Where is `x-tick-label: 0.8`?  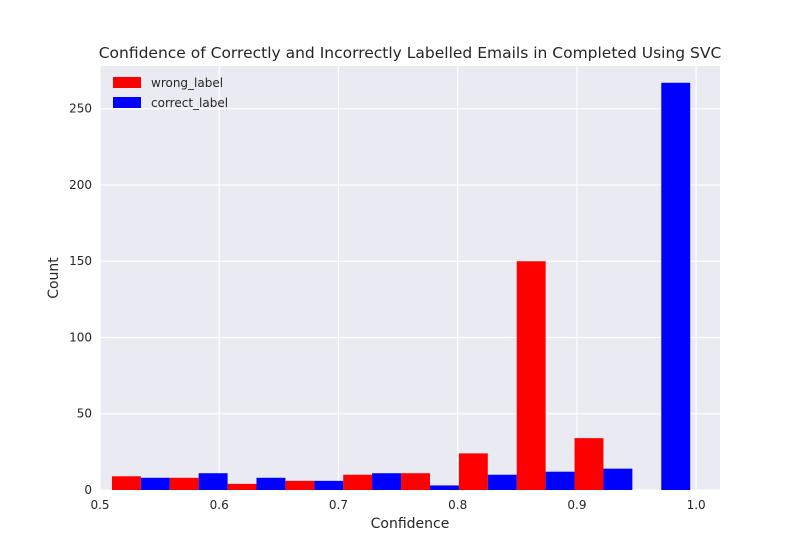
x-tick-label: 0.8 is located at coordinates (457, 505).